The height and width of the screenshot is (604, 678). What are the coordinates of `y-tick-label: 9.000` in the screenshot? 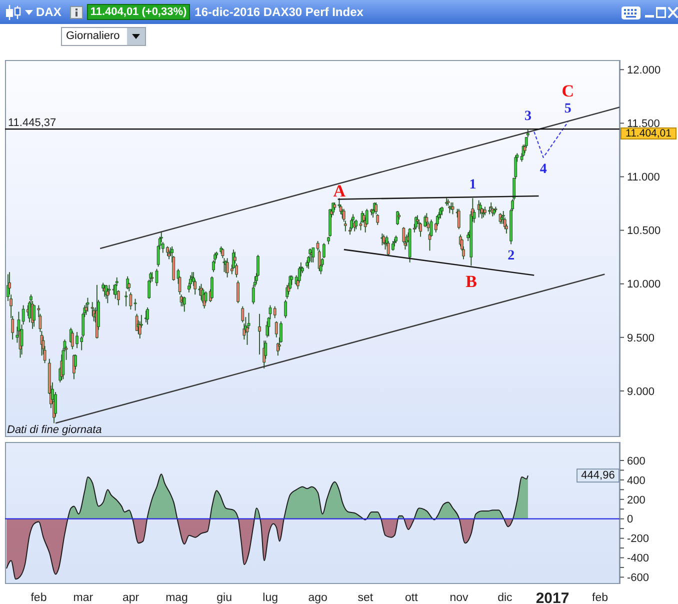 It's located at (641, 392).